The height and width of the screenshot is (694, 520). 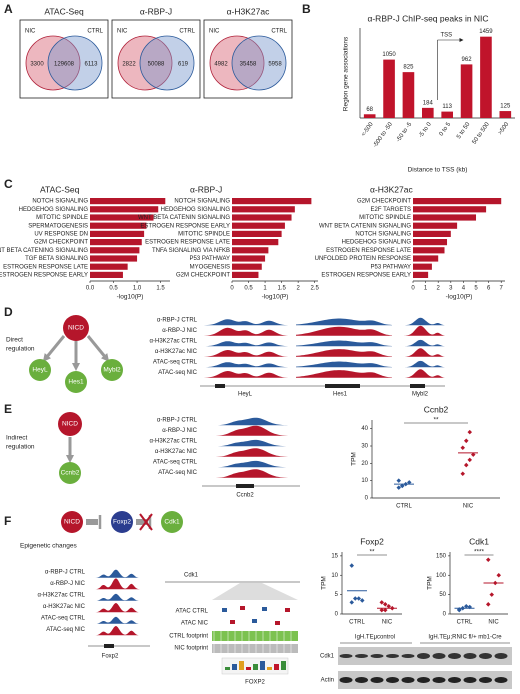 What do you see at coordinates (367, 499) in the screenshot?
I see `y-tick-label: 0` at bounding box center [367, 499].